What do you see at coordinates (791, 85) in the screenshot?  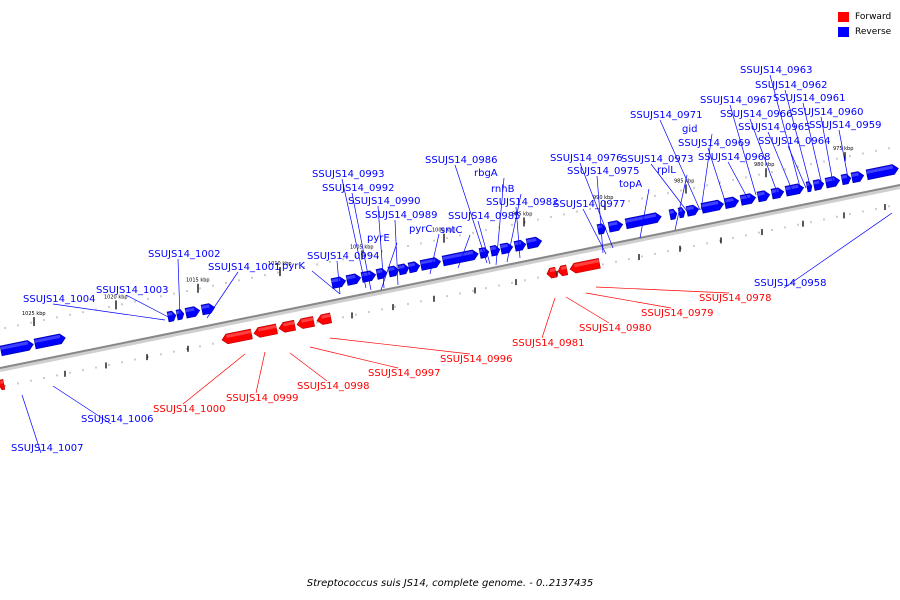 I see `reverse-gene-label: SSUJS14_0962` at bounding box center [791, 85].